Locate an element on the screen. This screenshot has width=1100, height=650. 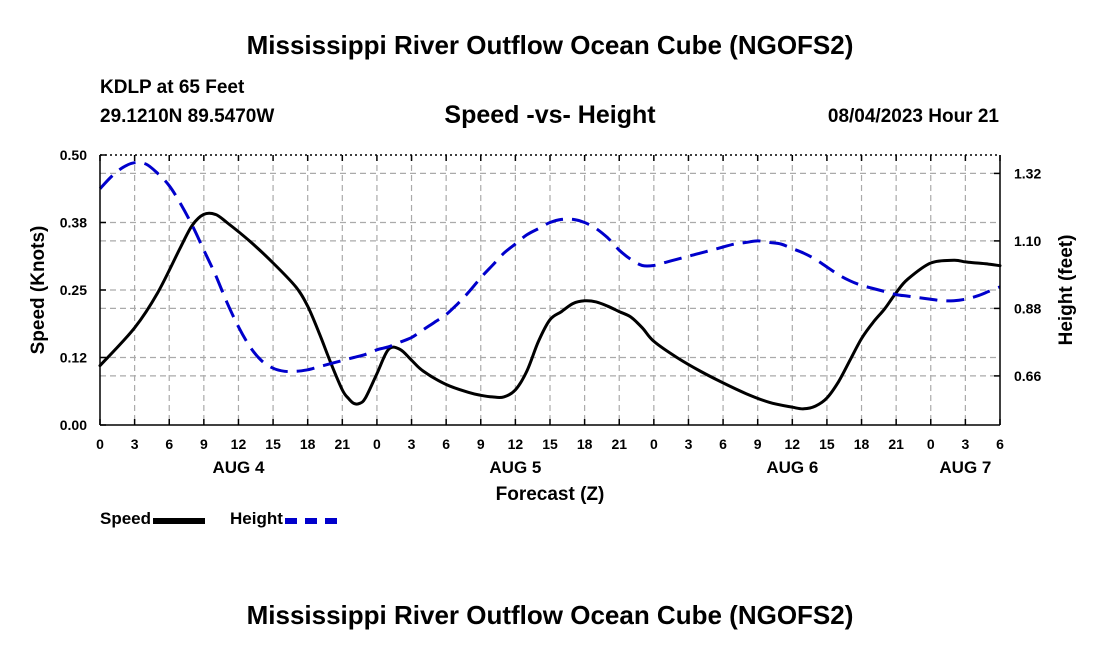
station-coords: 29.1210N 89.5470W is located at coordinates (187, 116).